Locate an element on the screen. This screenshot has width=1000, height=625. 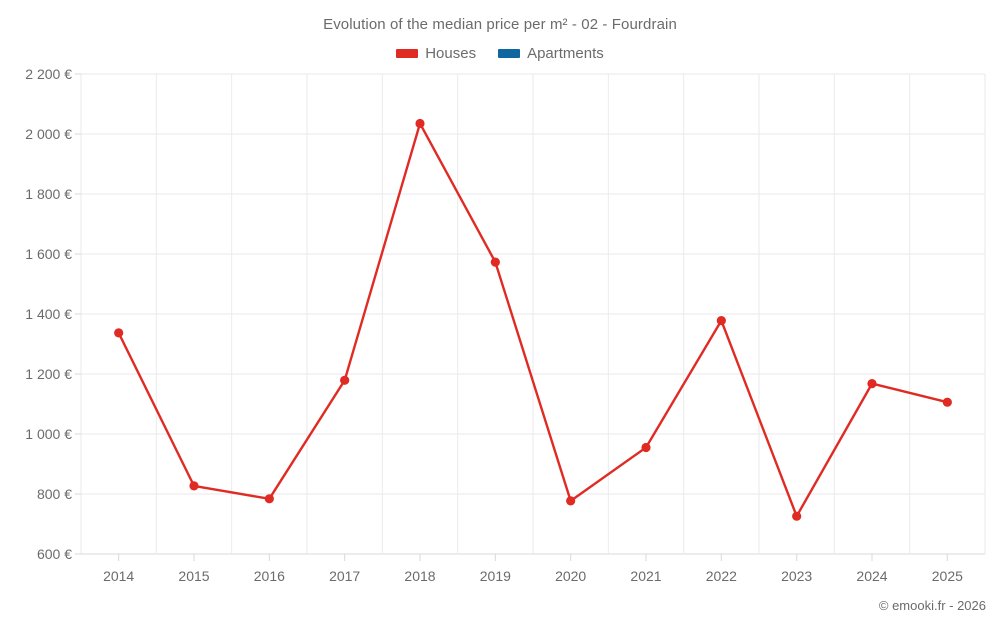
y-axis-label: 1 200 € is located at coordinates (48, 374).